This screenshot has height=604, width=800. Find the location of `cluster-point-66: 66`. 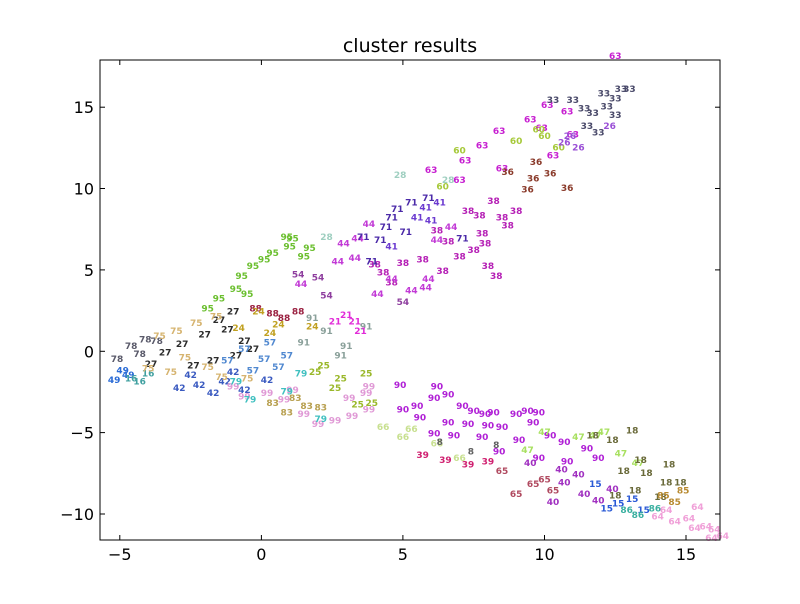

cluster-point-66: 66 is located at coordinates (411, 430).